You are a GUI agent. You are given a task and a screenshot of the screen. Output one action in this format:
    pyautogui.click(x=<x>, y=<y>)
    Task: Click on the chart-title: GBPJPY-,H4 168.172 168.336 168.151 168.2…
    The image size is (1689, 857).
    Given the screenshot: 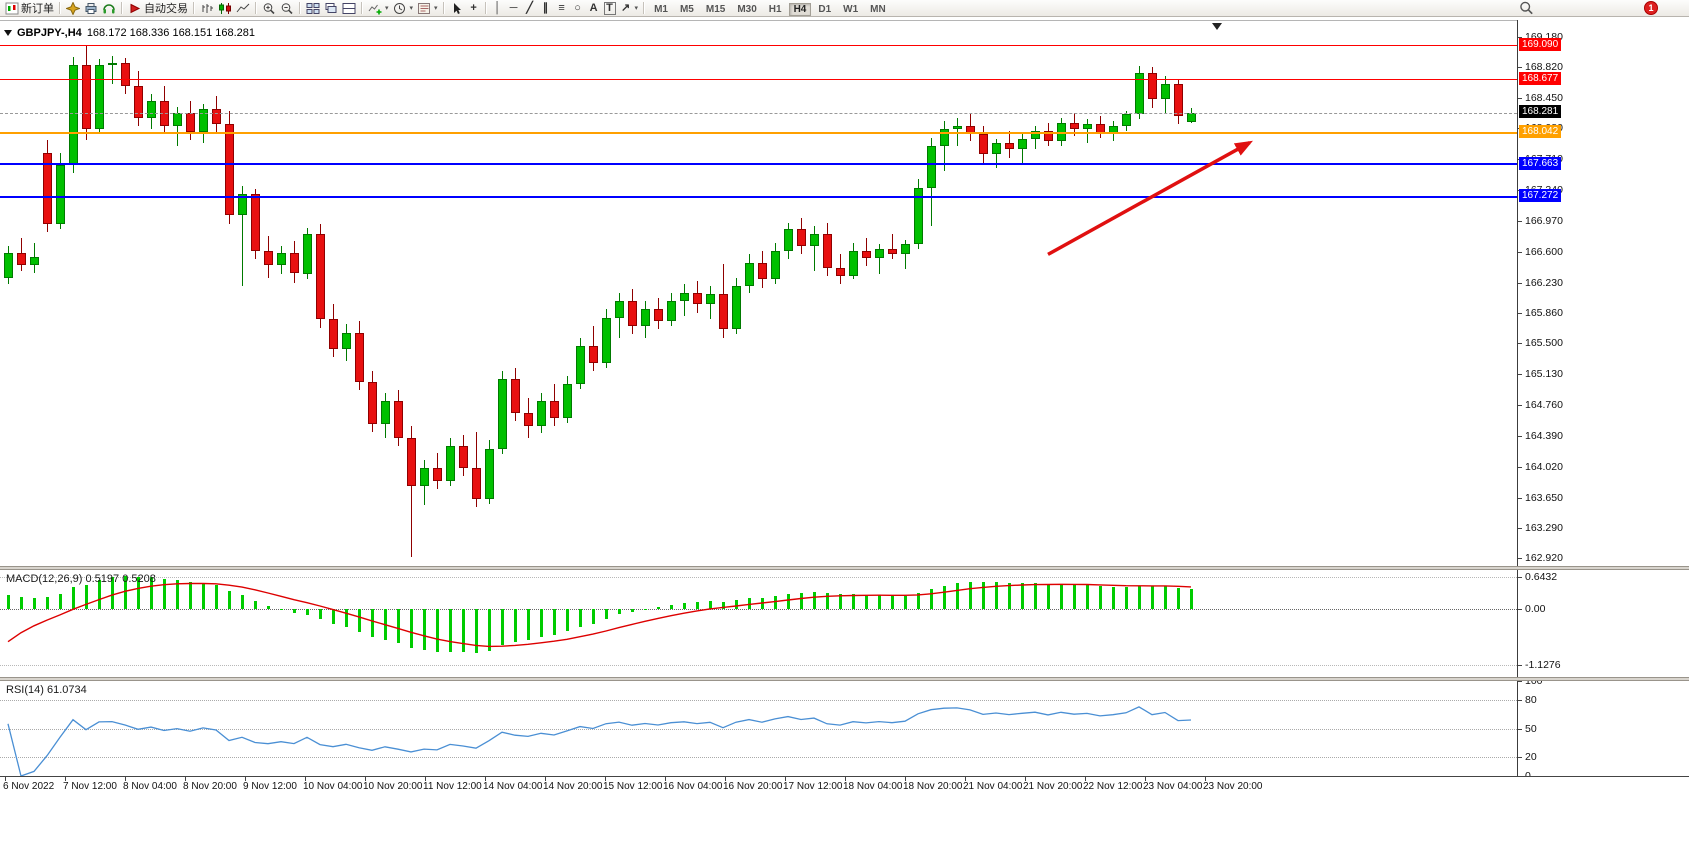 What is the action you would take?
    pyautogui.click(x=129, y=33)
    